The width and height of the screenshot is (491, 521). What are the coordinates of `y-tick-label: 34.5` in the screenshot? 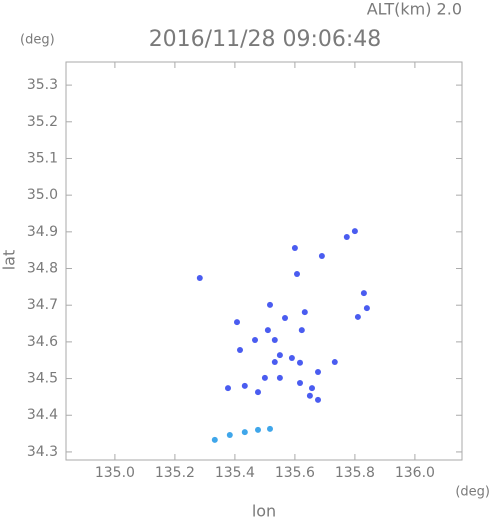 It's located at (42, 379).